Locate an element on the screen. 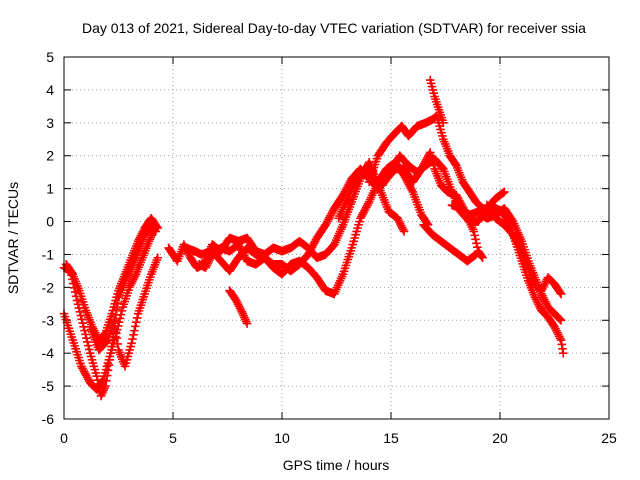 The width and height of the screenshot is (640, 480). y-axis-label: SDTVAR / TECUs is located at coordinates (13, 238).